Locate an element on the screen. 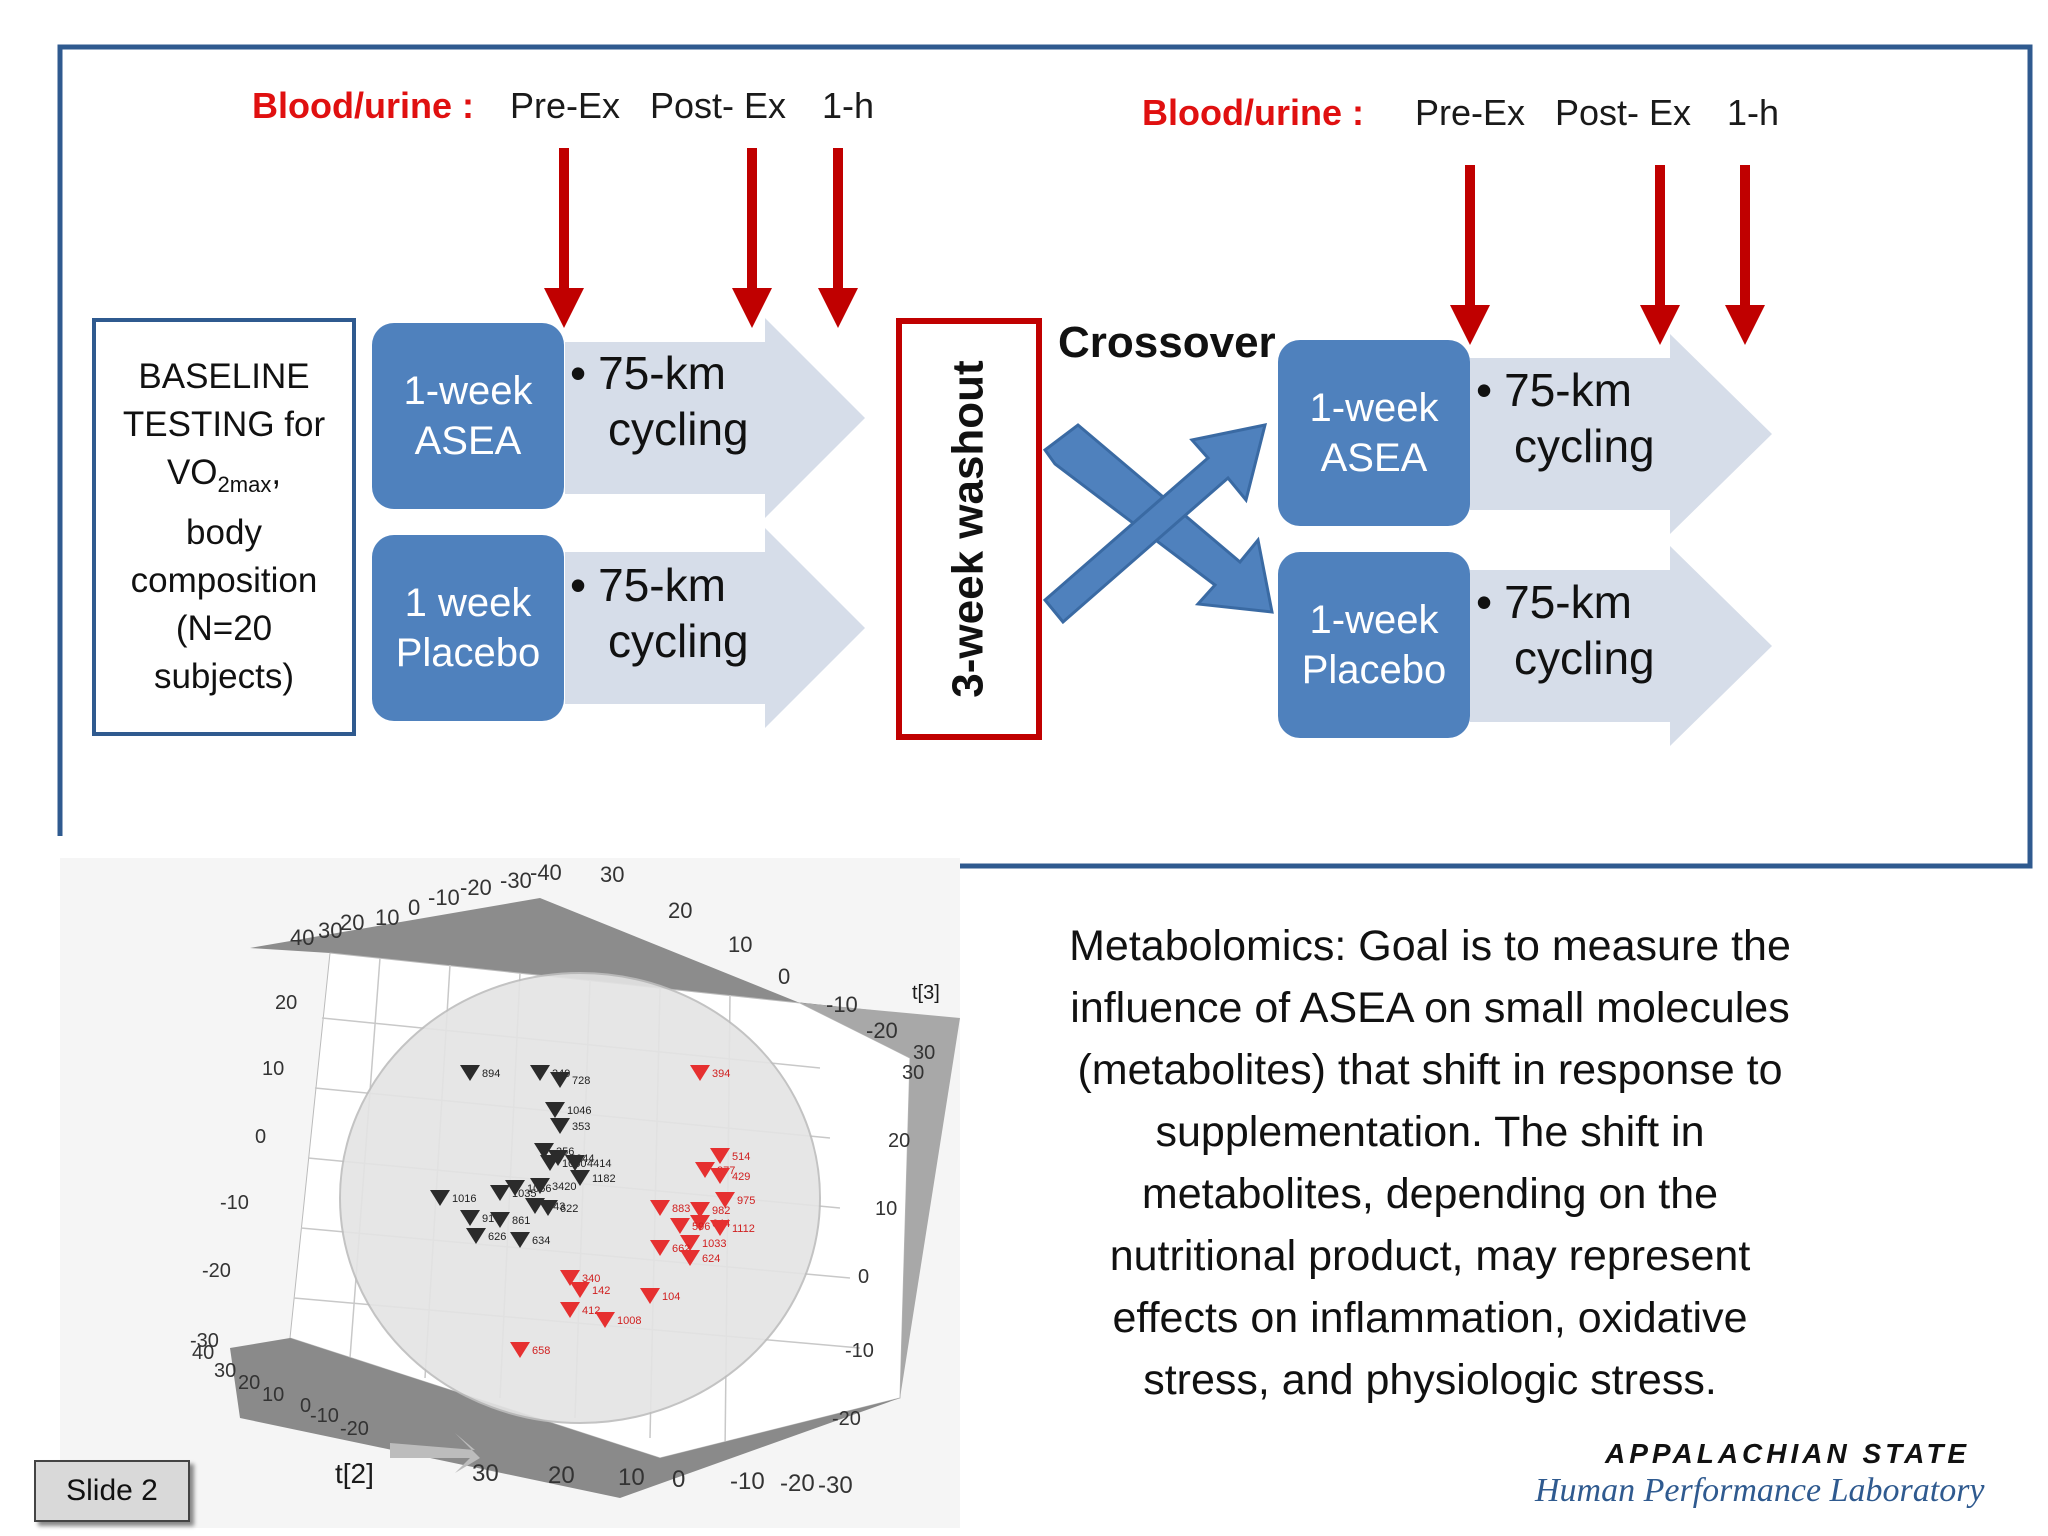 The width and height of the screenshot is (2048, 1536). plot-bottom-tick: -10 is located at coordinates (747, 1481).